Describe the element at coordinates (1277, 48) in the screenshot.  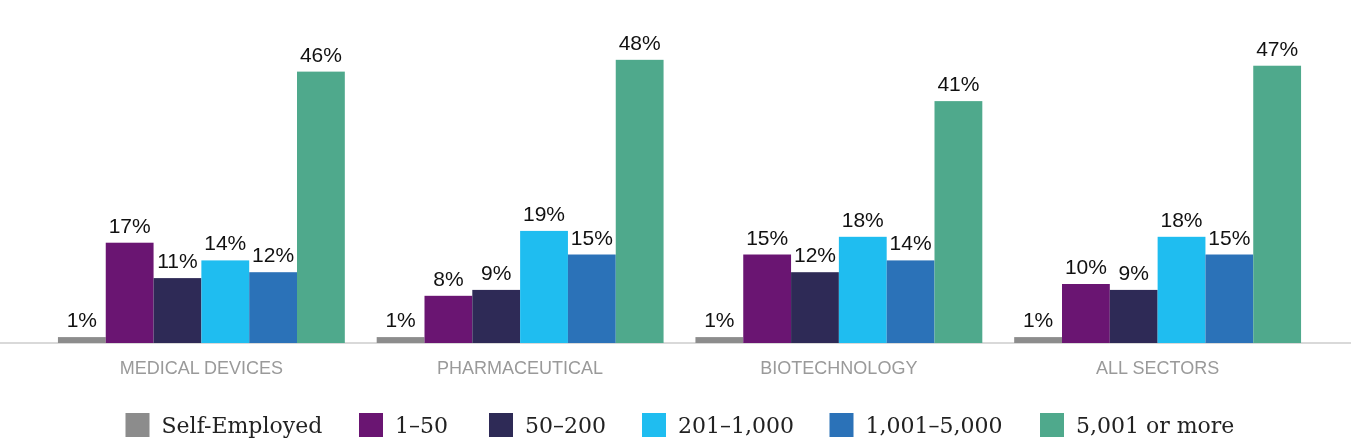
I see `data-label: 47%` at that location.